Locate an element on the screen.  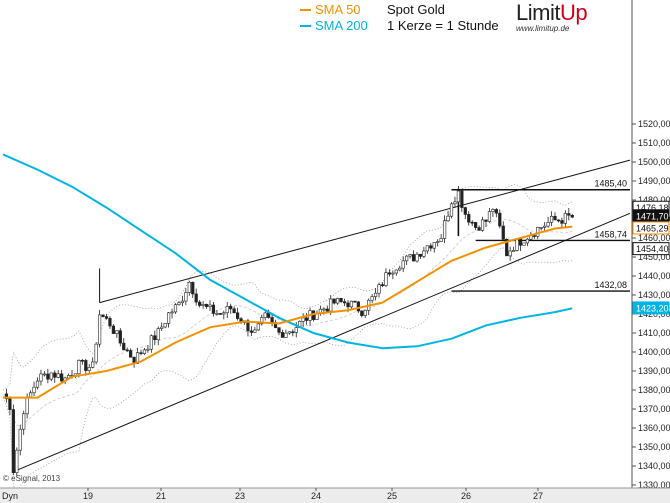
limitup-logo: LimitUp www.limitup.de is located at coordinates (556, 20).